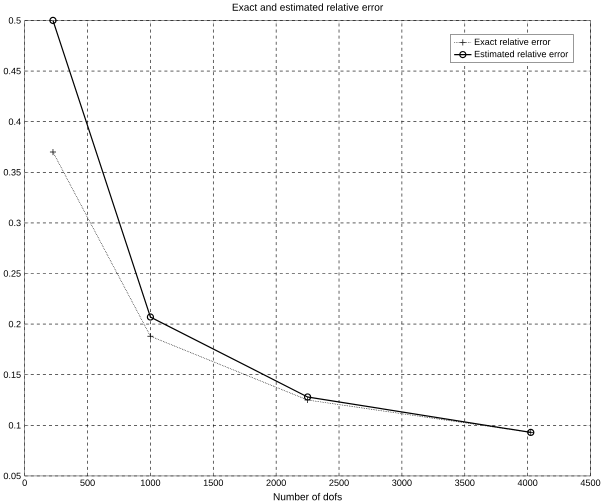 Image resolution: width=604 pixels, height=504 pixels. Describe the element at coordinates (14, 324) in the screenshot. I see `y-tick-label: 0.2` at that location.